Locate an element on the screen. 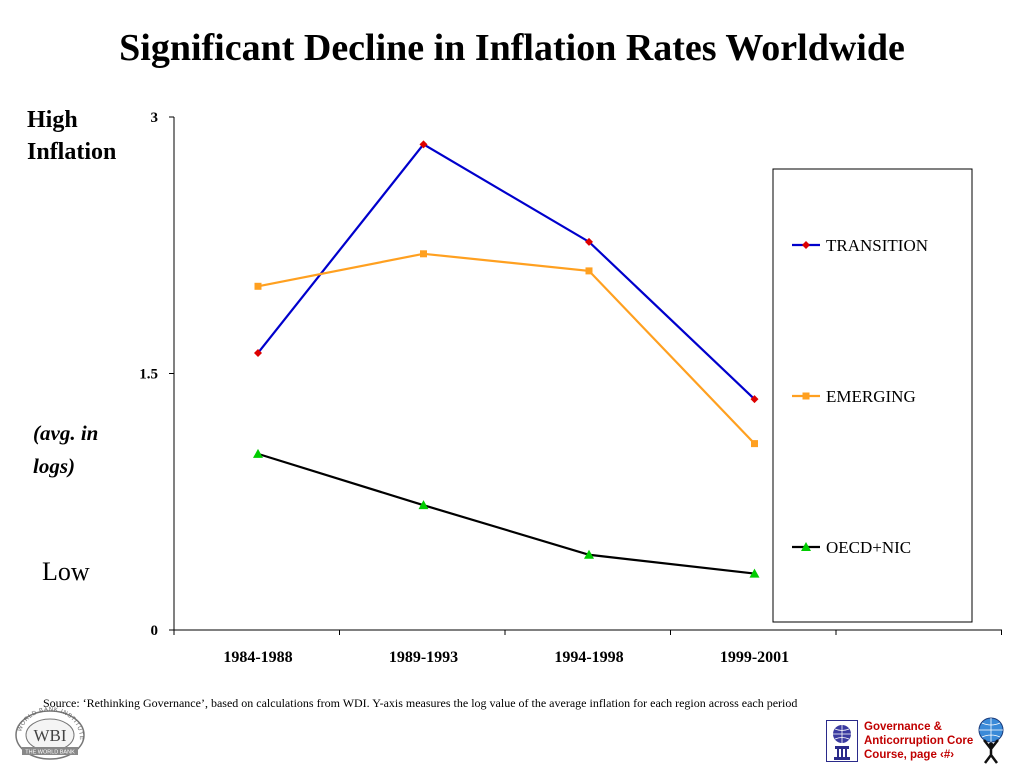 This screenshot has width=1024, height=768. atlas-globe-icon is located at coordinates (991, 740).